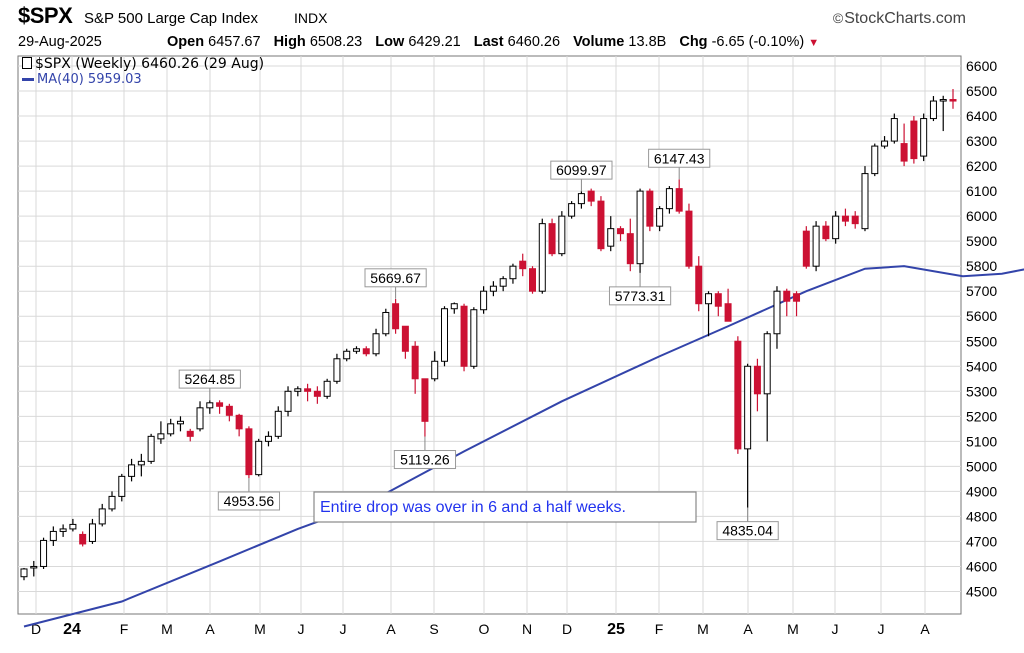  What do you see at coordinates (28, 79) in the screenshot?
I see `ma-line-icon` at bounding box center [28, 79].